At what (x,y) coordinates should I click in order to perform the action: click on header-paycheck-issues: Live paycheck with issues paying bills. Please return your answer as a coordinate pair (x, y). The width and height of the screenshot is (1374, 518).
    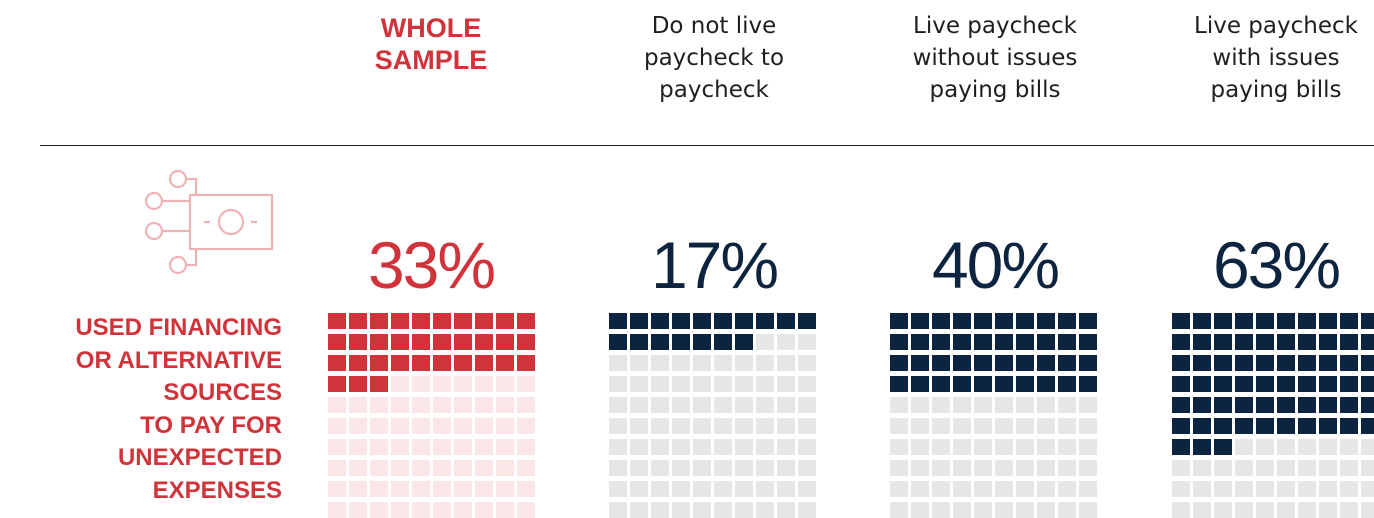
    Looking at the image, I should click on (1276, 58).